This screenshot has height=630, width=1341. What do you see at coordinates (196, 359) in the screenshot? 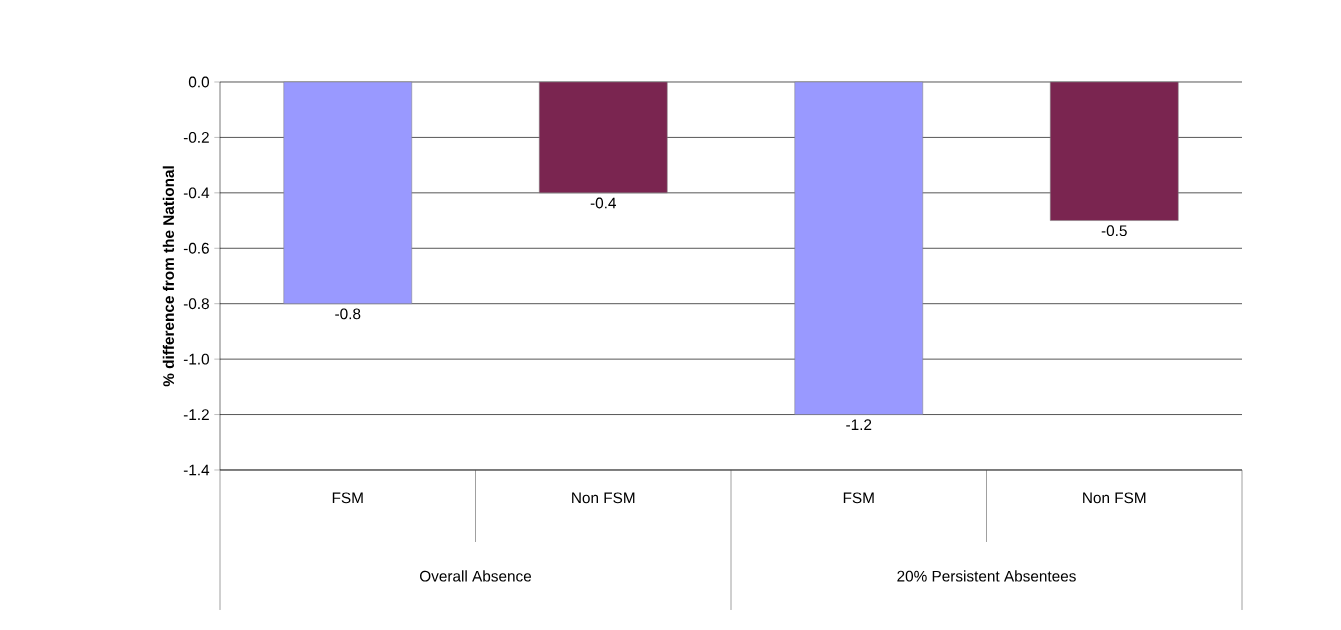
I see `y-tick-label: -1.0` at bounding box center [196, 359].